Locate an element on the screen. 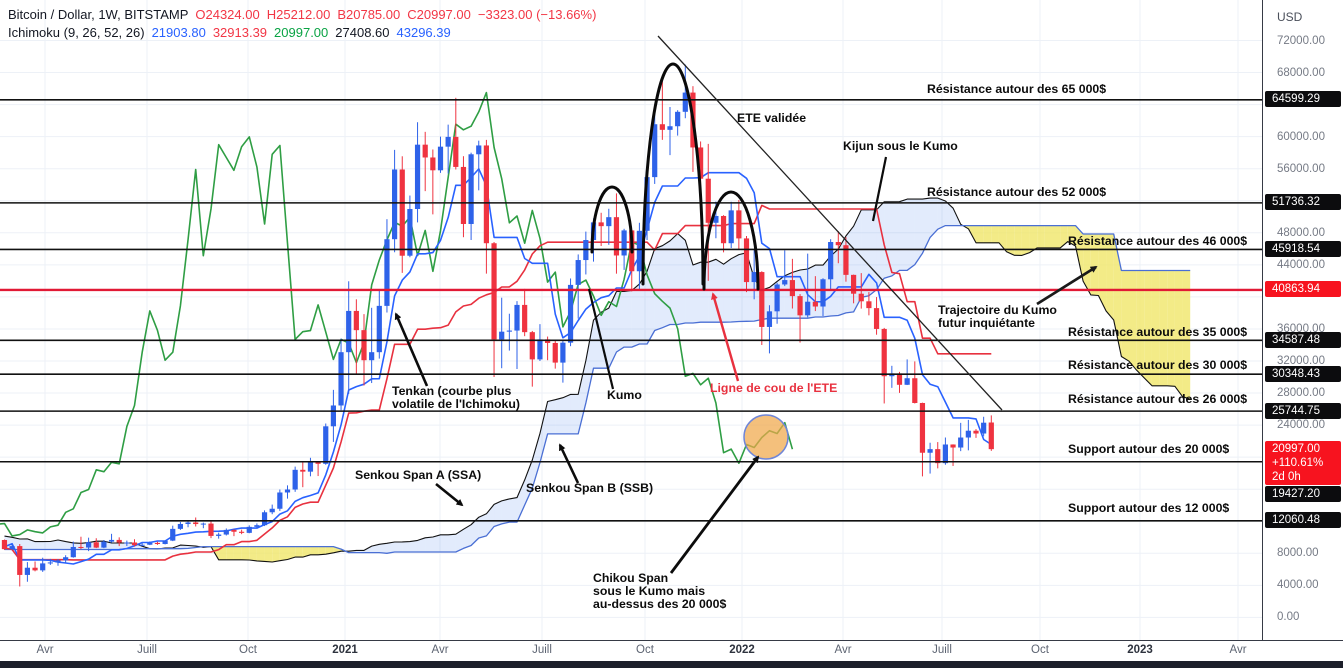 This screenshot has width=1343, height=668. head-arc is located at coordinates (673, 174).